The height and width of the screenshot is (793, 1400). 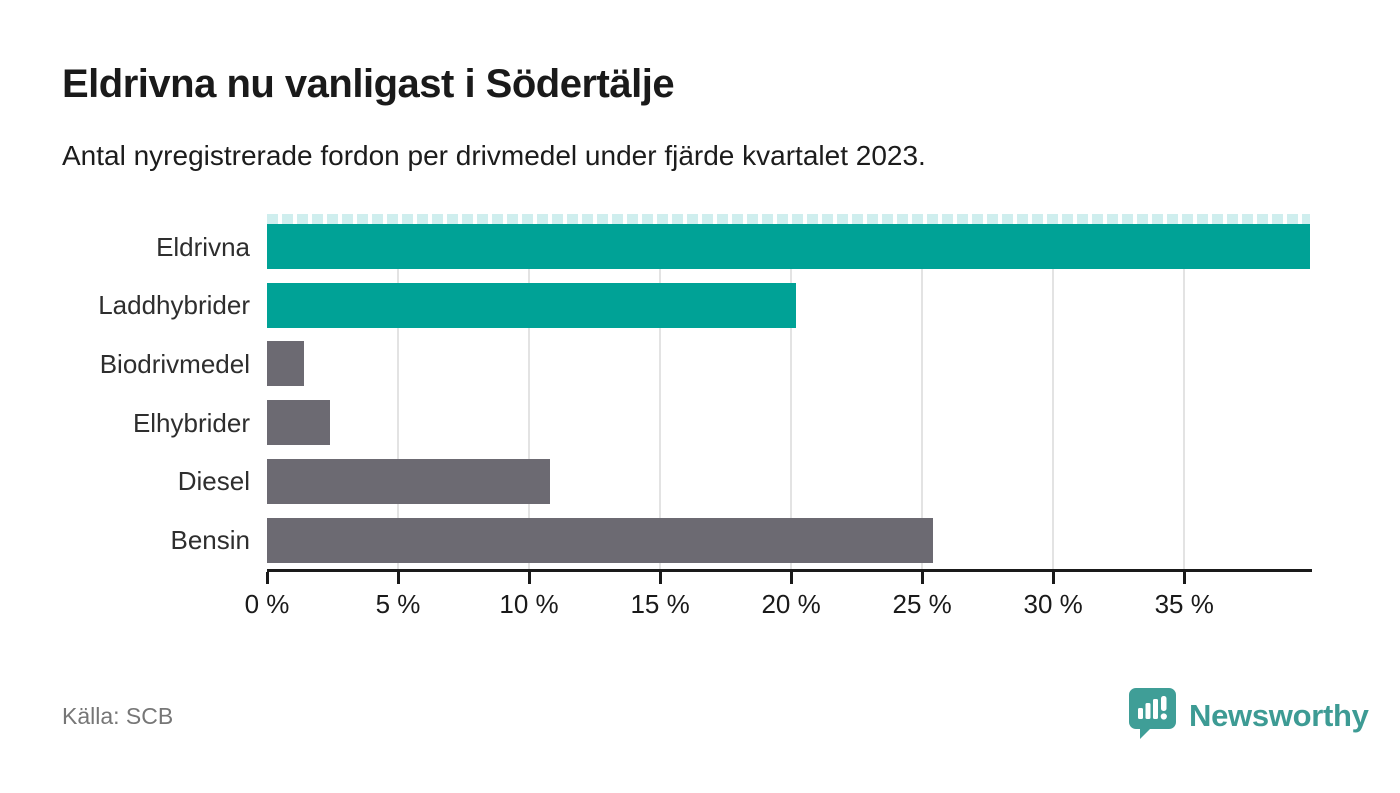 What do you see at coordinates (409, 481) in the screenshot?
I see `bar-diesel` at bounding box center [409, 481].